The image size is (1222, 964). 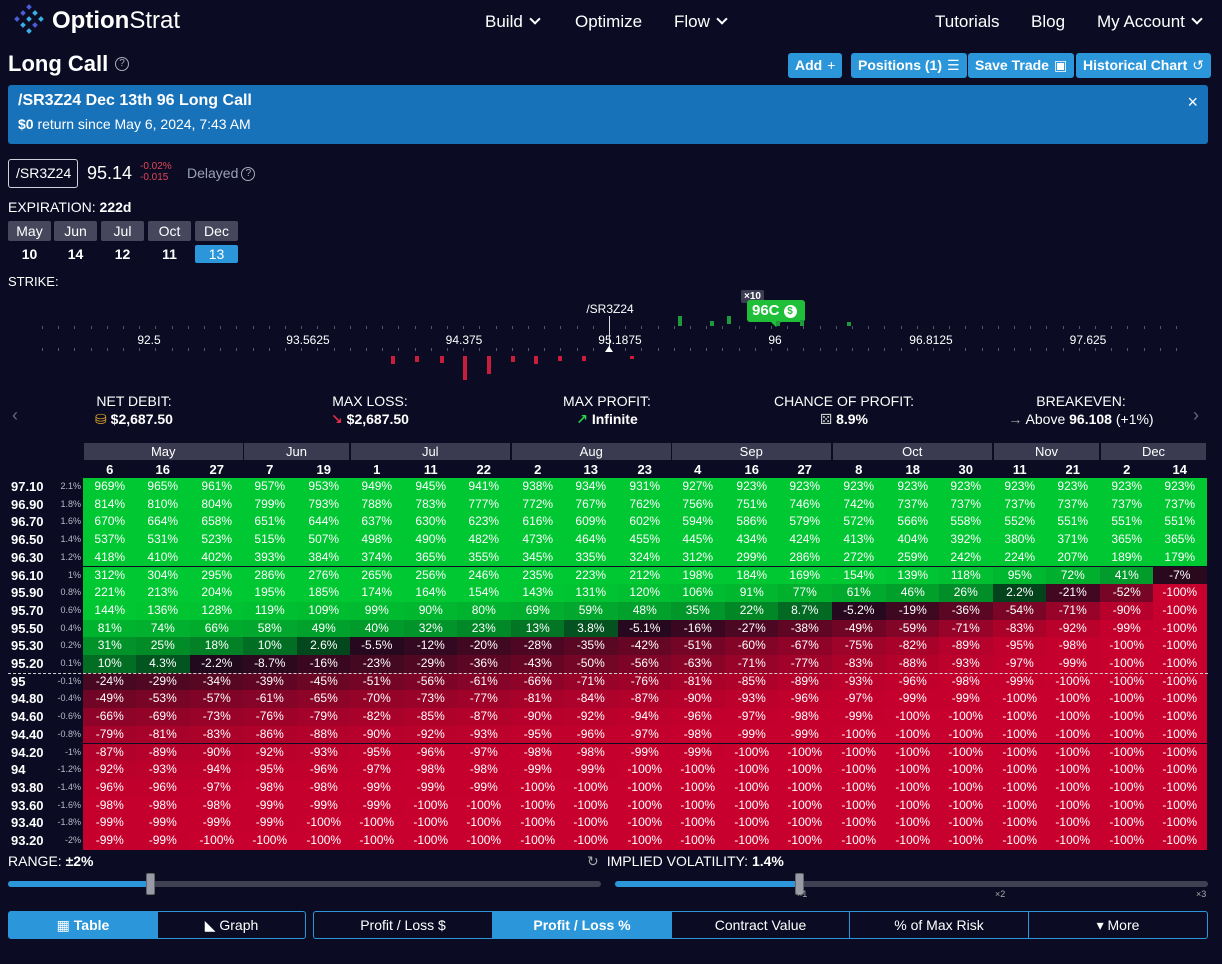 What do you see at coordinates (270, 664) in the screenshot?
I see `table-cell: -8.7%` at bounding box center [270, 664].